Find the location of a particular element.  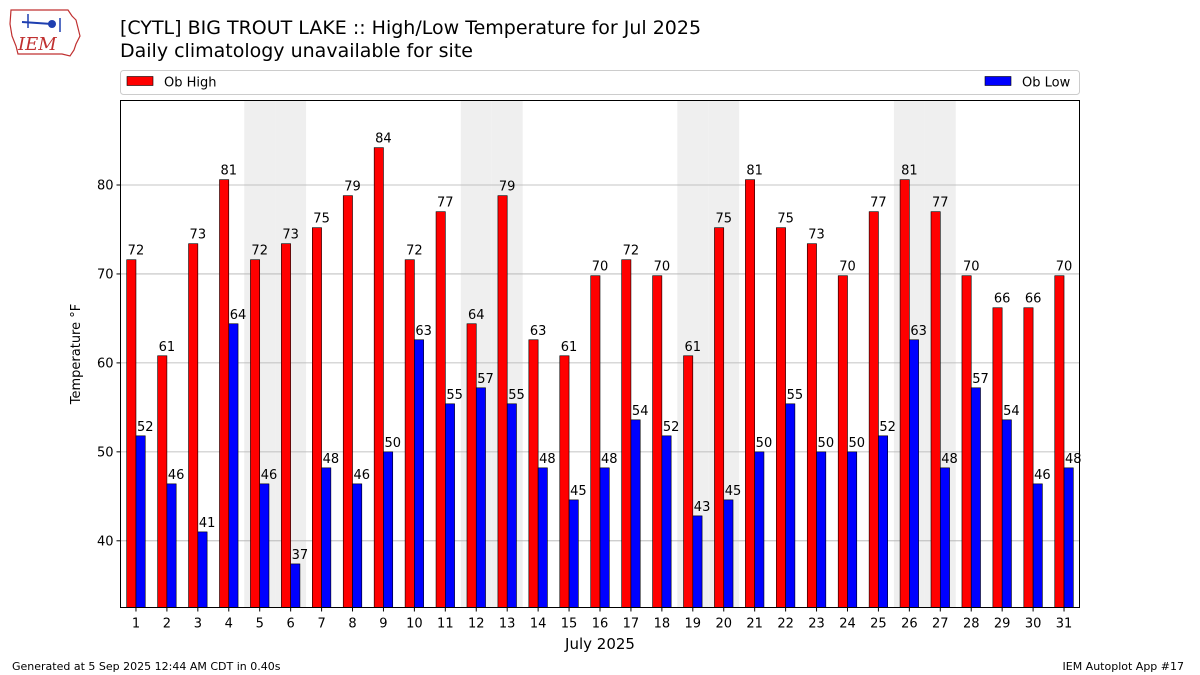

x-tick-label-22: 22 is located at coordinates (785, 624).